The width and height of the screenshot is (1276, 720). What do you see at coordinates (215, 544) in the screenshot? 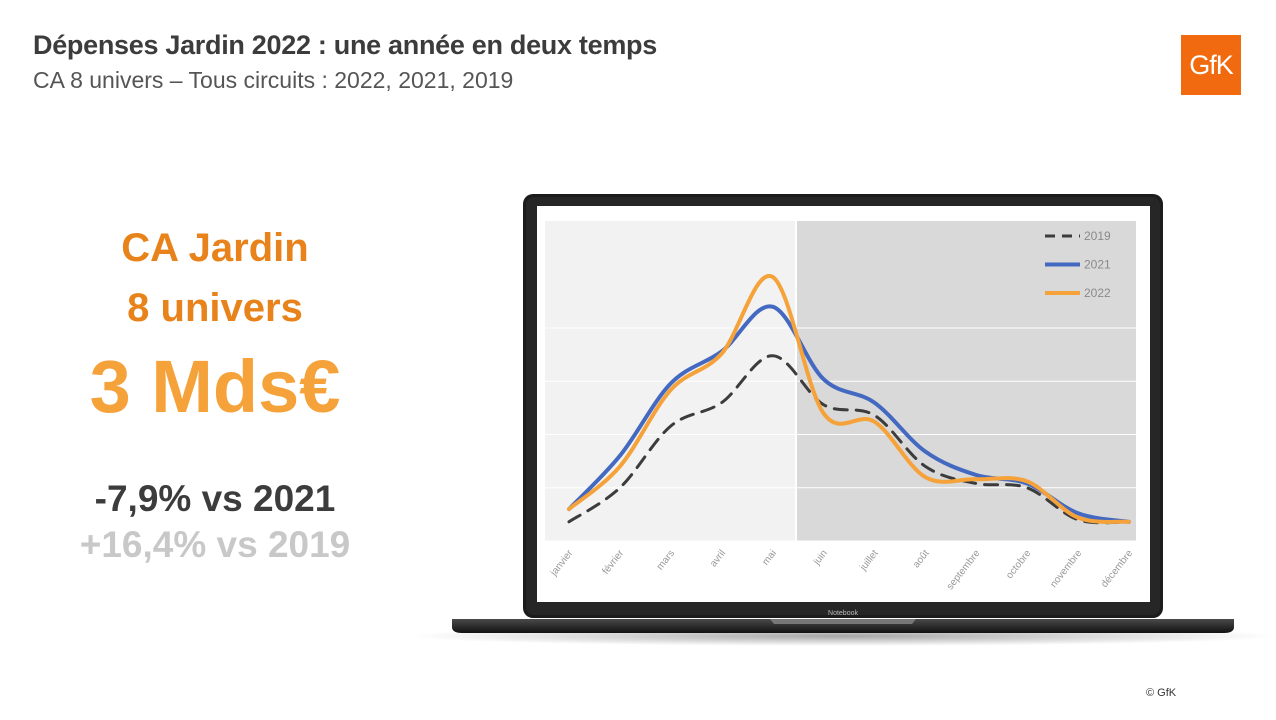
I see `kpi-vs-2019: +16,4% vs 2019` at bounding box center [215, 544].